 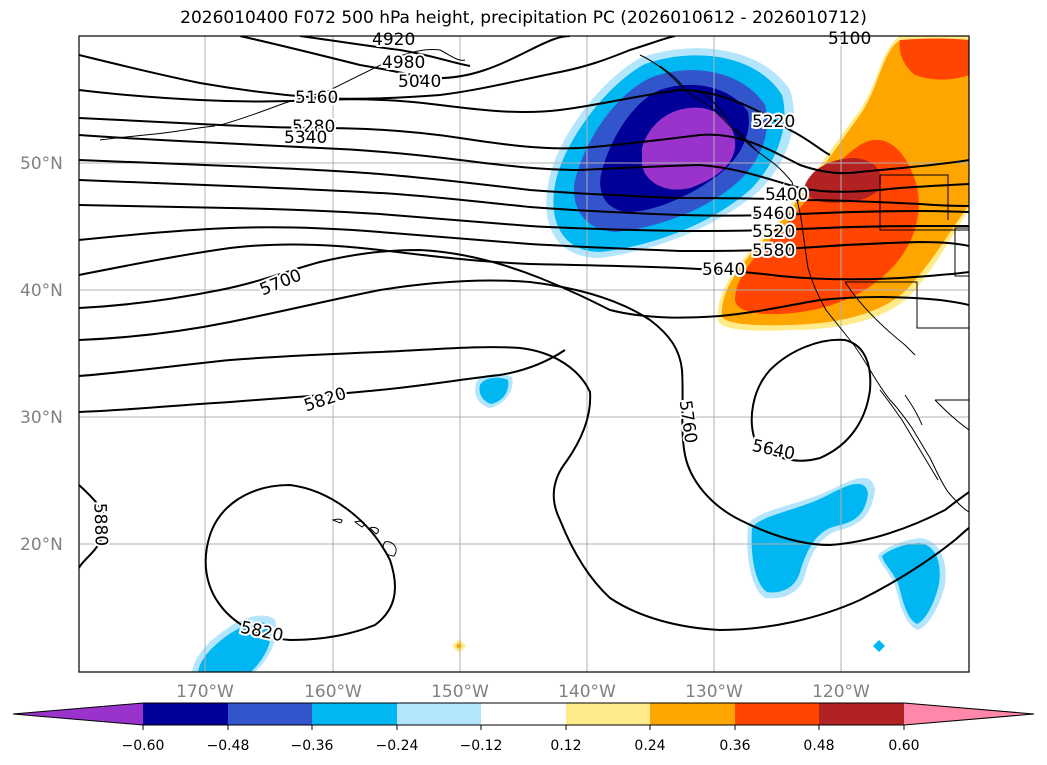 I want to click on lat-label-50n: 50°N, so click(x=41, y=164).